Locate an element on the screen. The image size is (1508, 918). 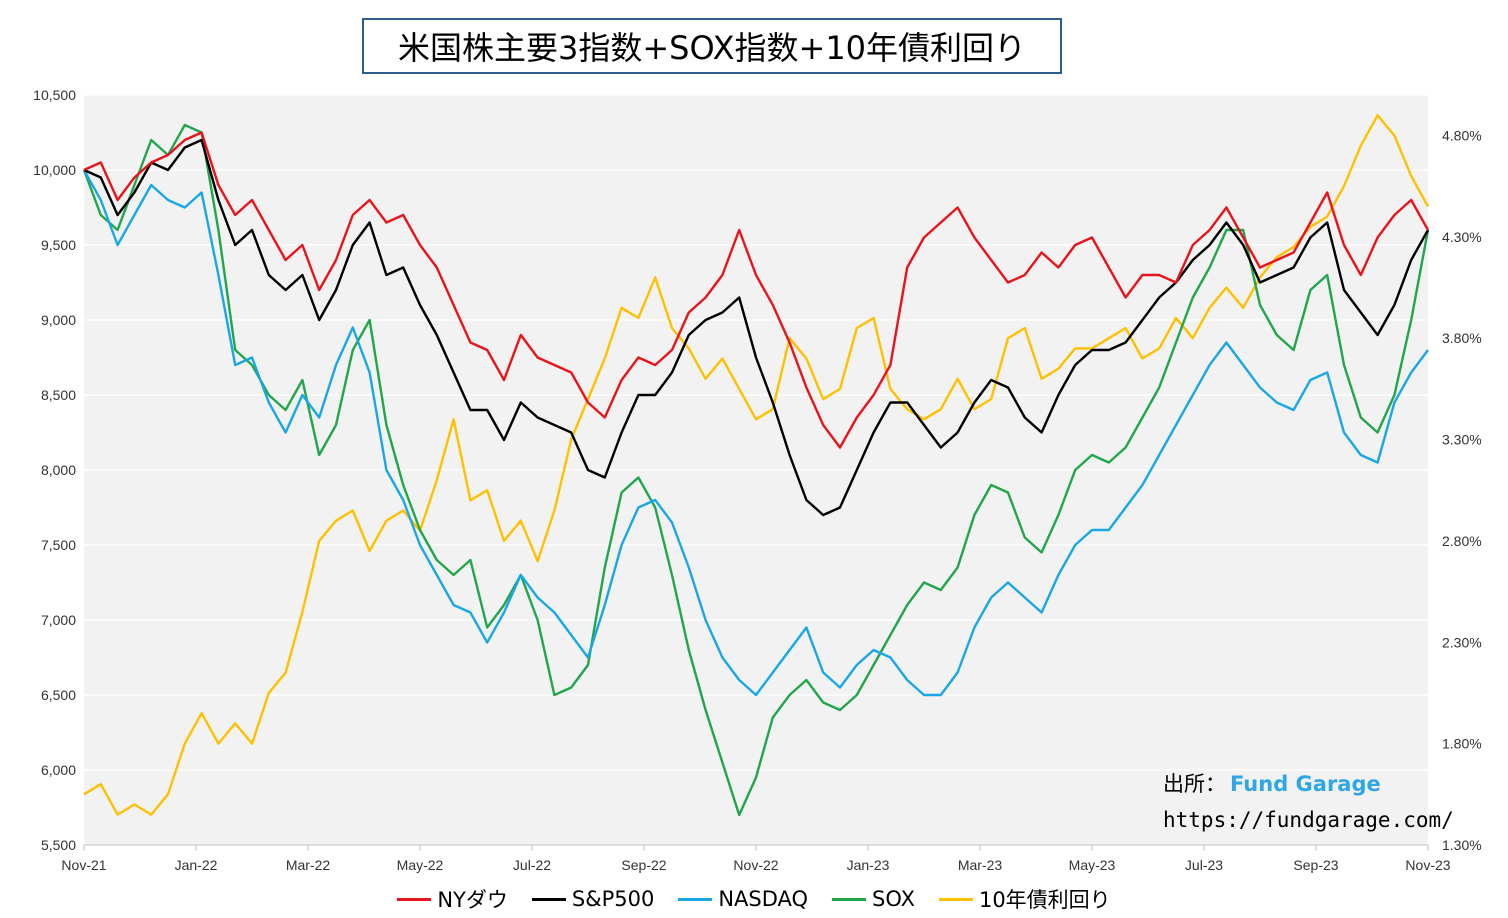
y-right-tick-label: 2.80% is located at coordinates (1462, 541).